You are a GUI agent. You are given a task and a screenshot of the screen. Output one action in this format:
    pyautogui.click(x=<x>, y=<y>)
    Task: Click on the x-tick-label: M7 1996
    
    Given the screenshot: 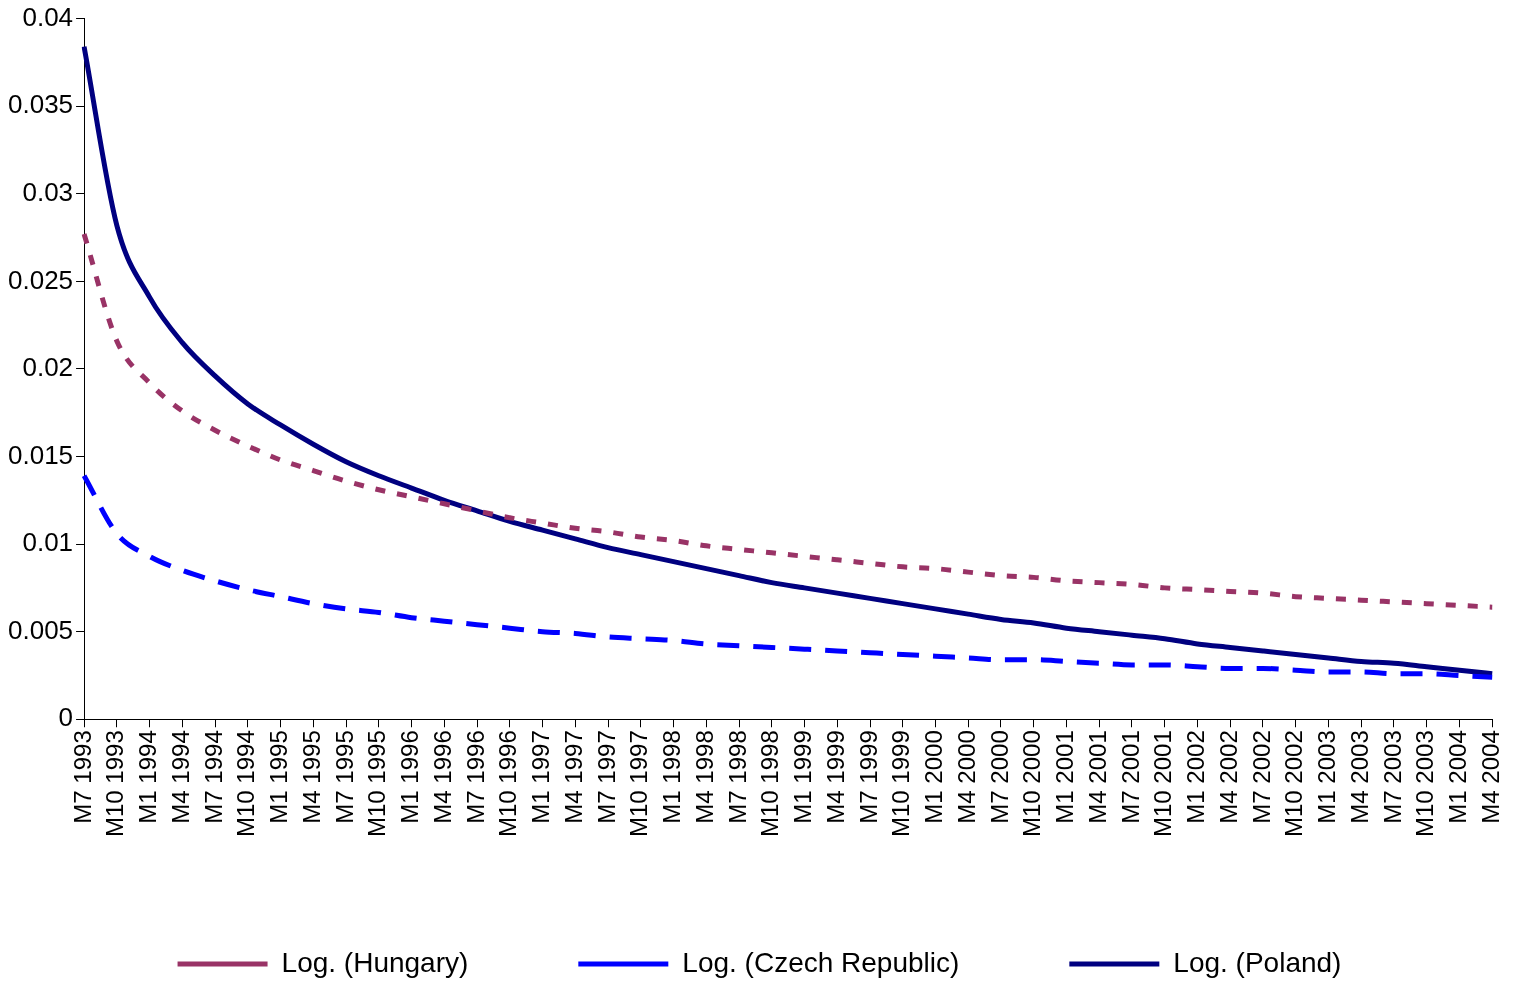 What is the action you would take?
    pyautogui.click(x=475, y=777)
    